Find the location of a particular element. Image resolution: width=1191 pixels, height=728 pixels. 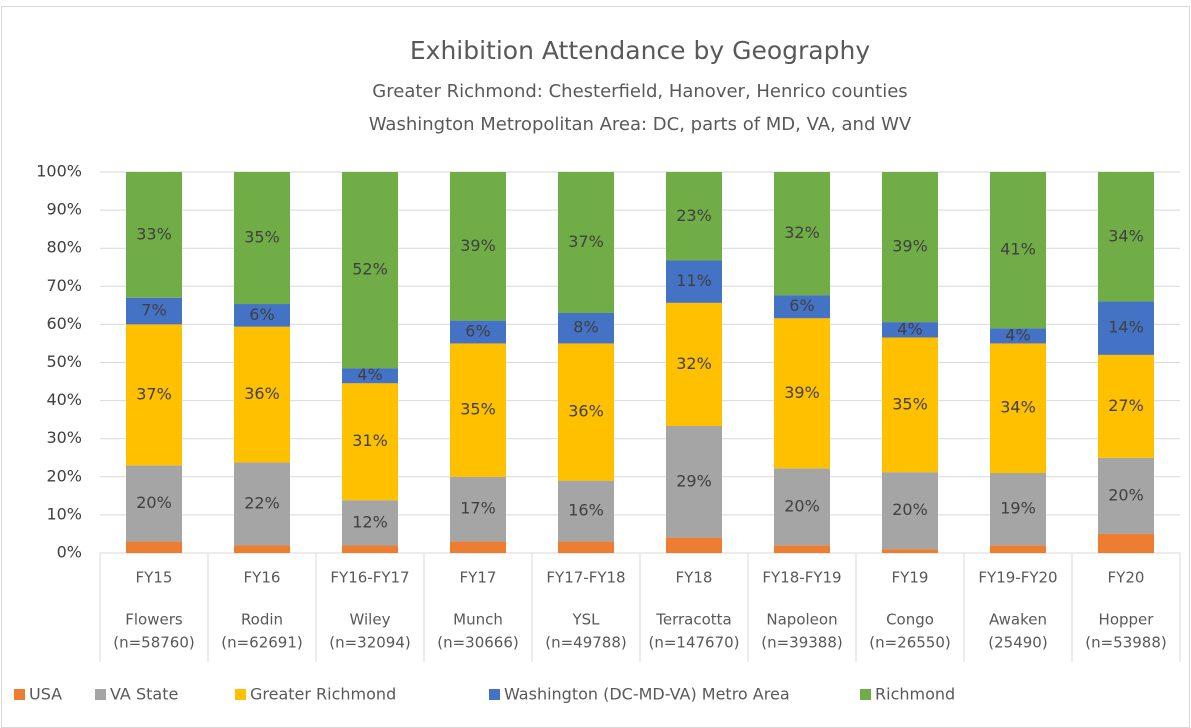

data-label: 12% is located at coordinates (370, 521).